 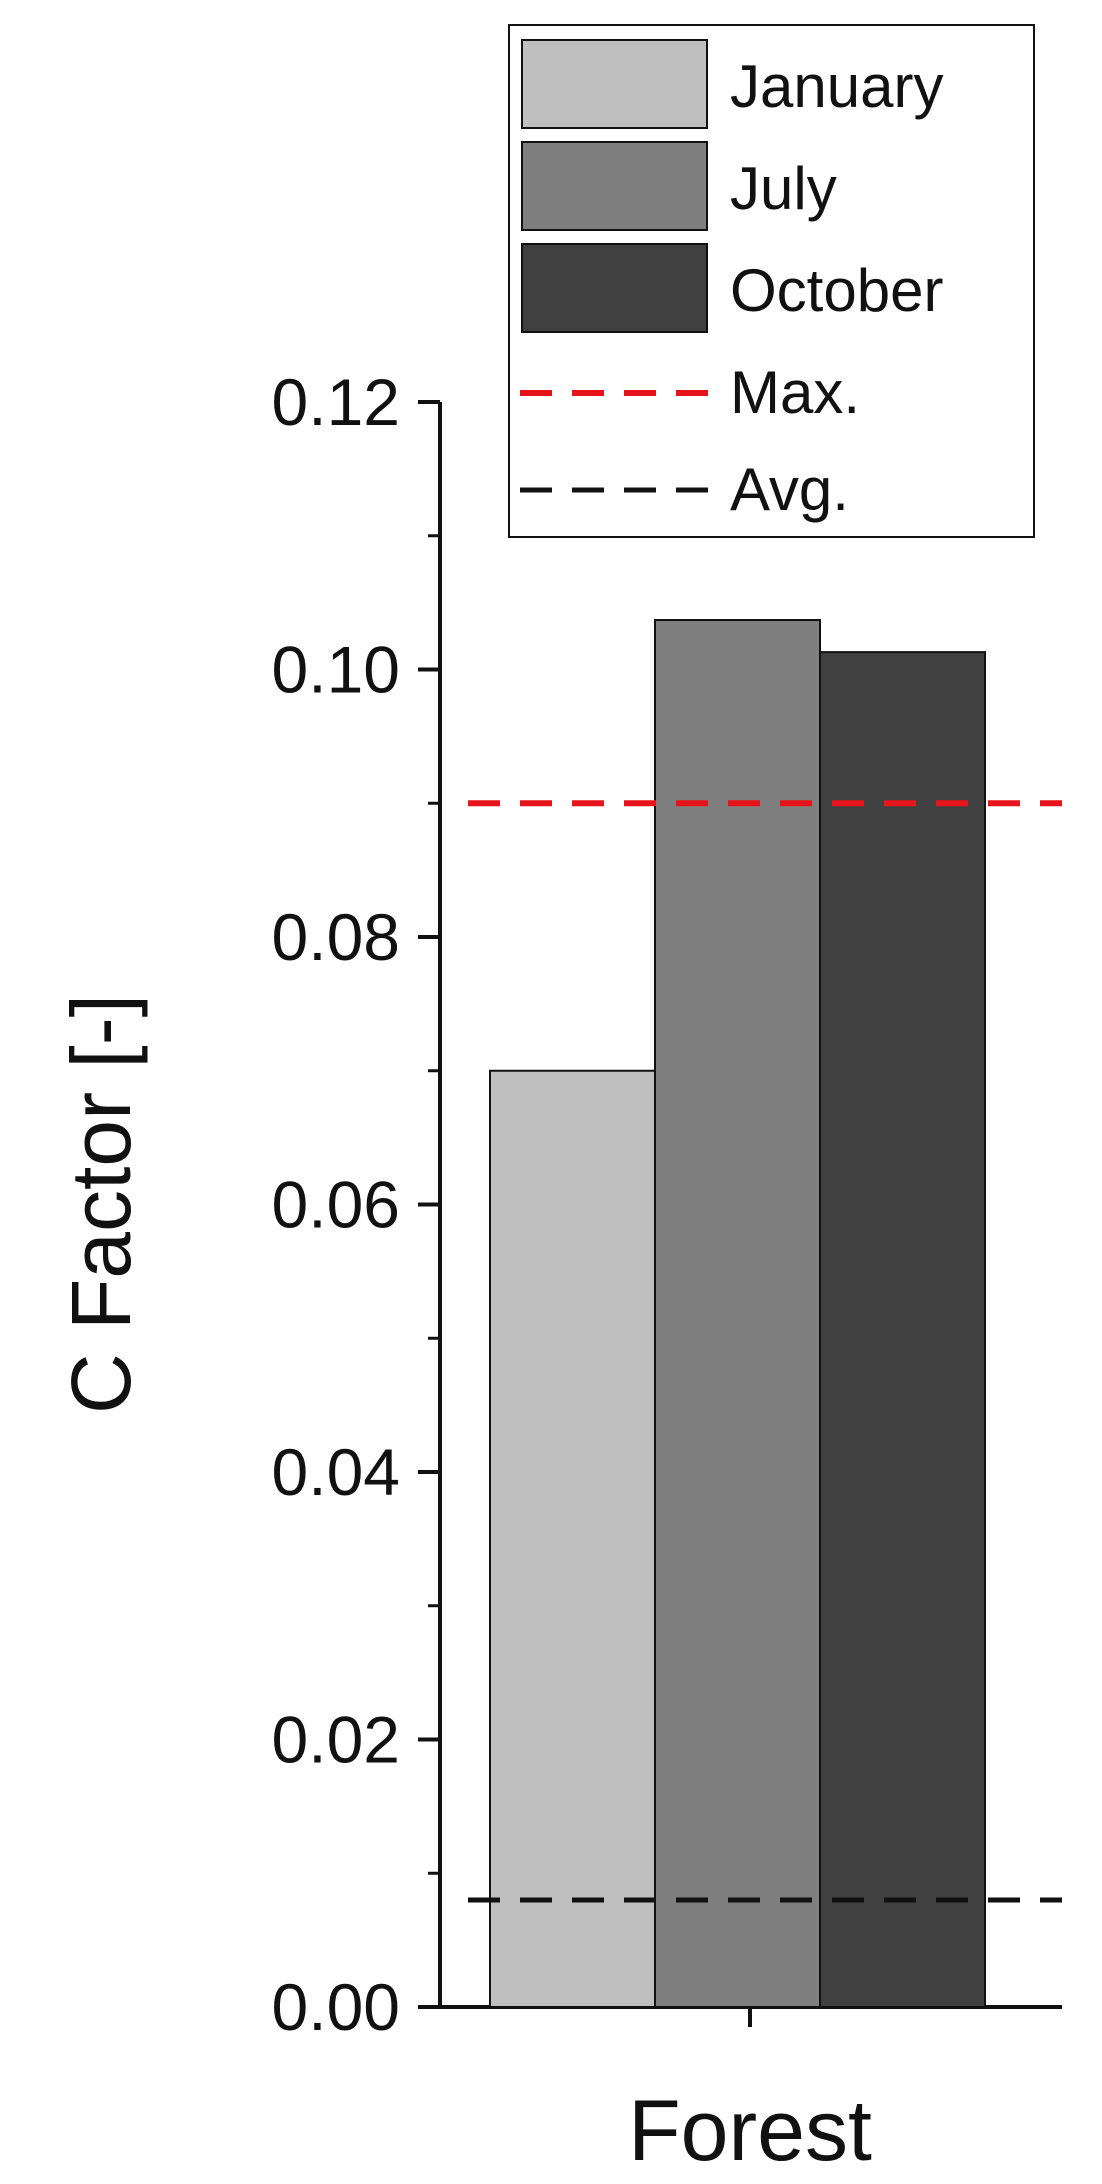 What do you see at coordinates (614, 186) in the screenshot?
I see `legend-swatch-july` at bounding box center [614, 186].